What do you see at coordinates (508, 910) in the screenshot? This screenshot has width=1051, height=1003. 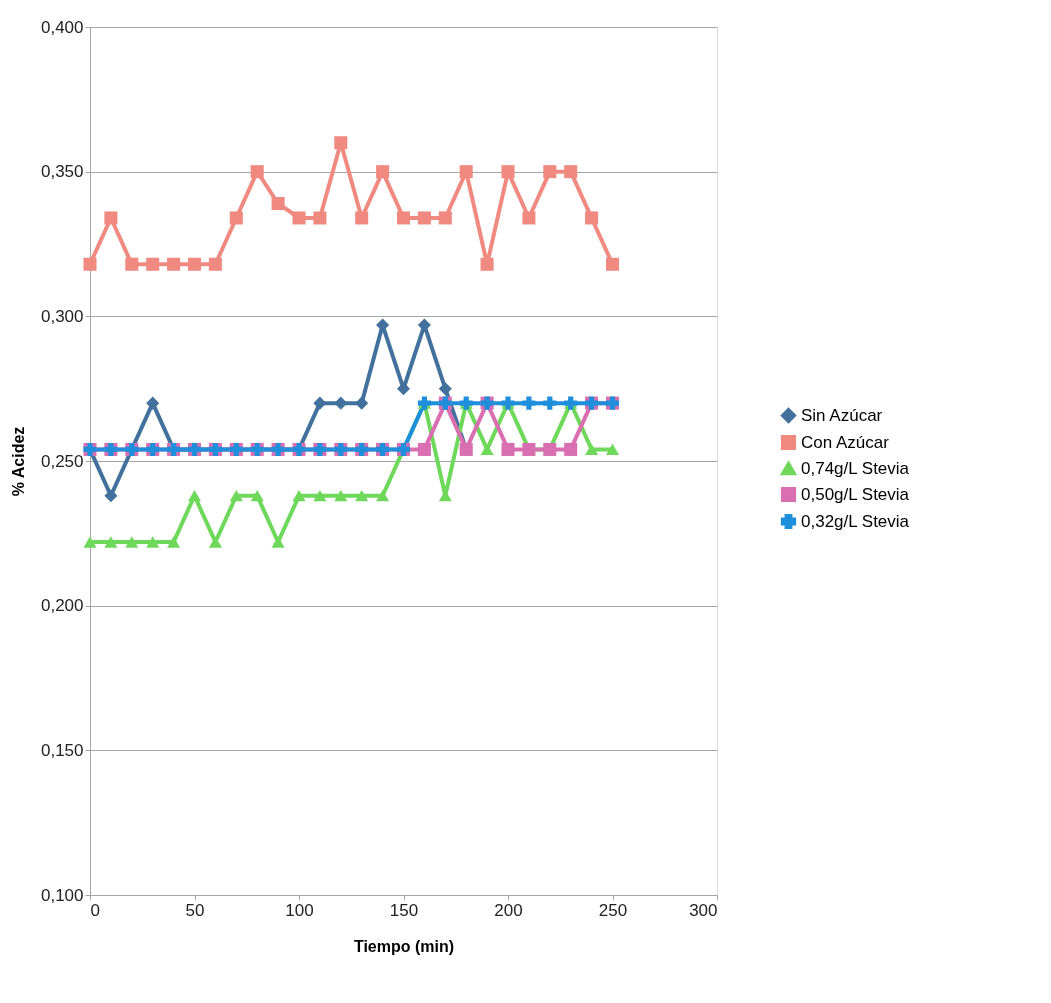 I see `x-tick-label: 200` at bounding box center [508, 910].